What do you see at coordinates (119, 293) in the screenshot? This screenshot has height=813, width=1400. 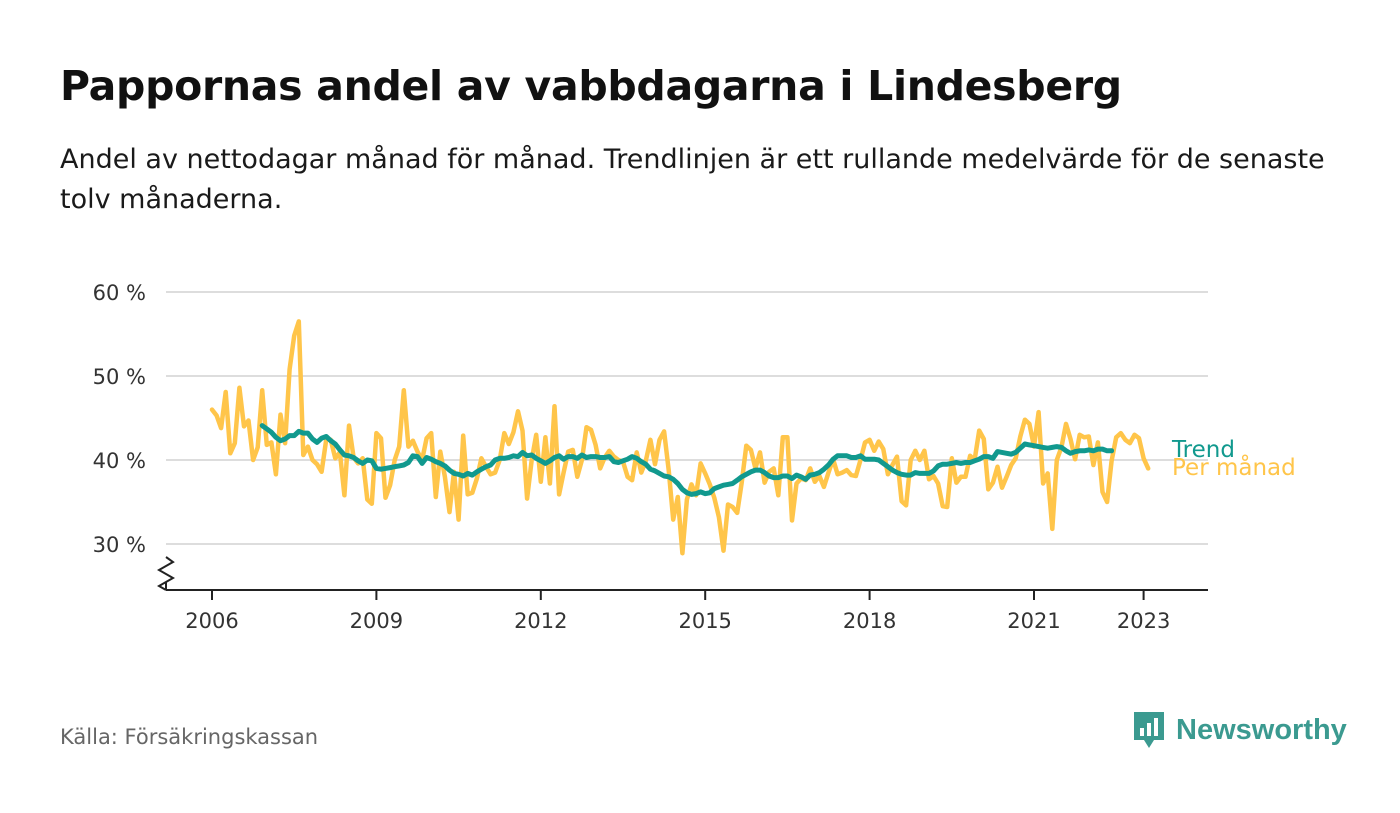 I see `y-tick-label: 60 %` at bounding box center [119, 293].